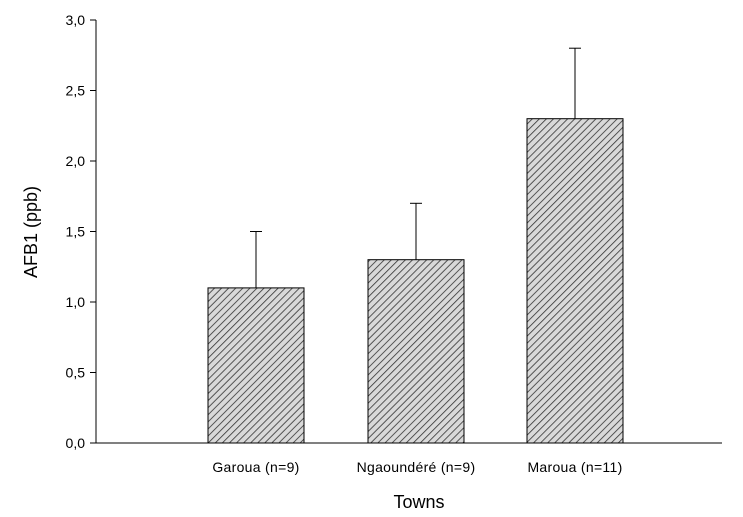  What do you see at coordinates (416, 467) in the screenshot?
I see `x-tick-label: Ngaoundéré (n=9)` at bounding box center [416, 467].